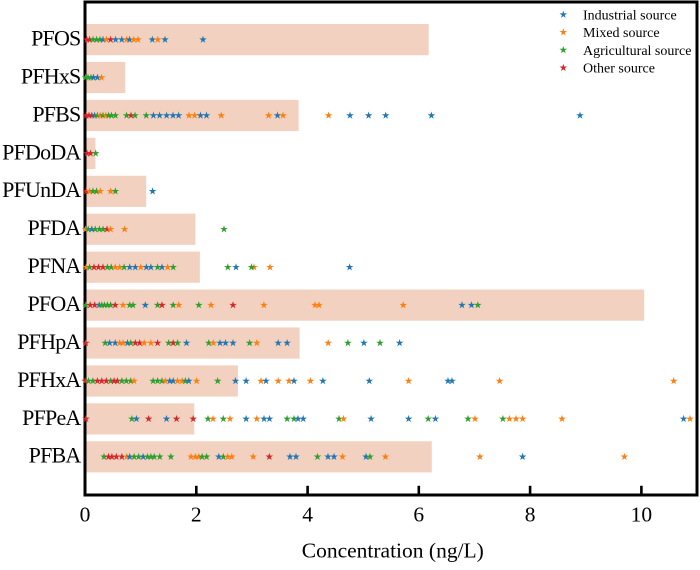 This screenshot has width=700, height=570. I want to click on svg-text: 8, so click(530, 515).